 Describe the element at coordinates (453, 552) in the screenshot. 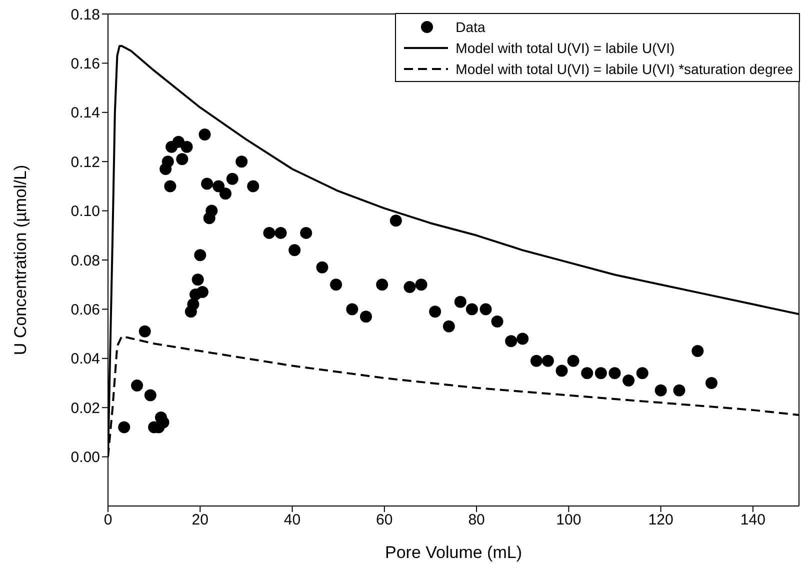

I see `x-axis-title: Pore Volume (mL)` at that location.